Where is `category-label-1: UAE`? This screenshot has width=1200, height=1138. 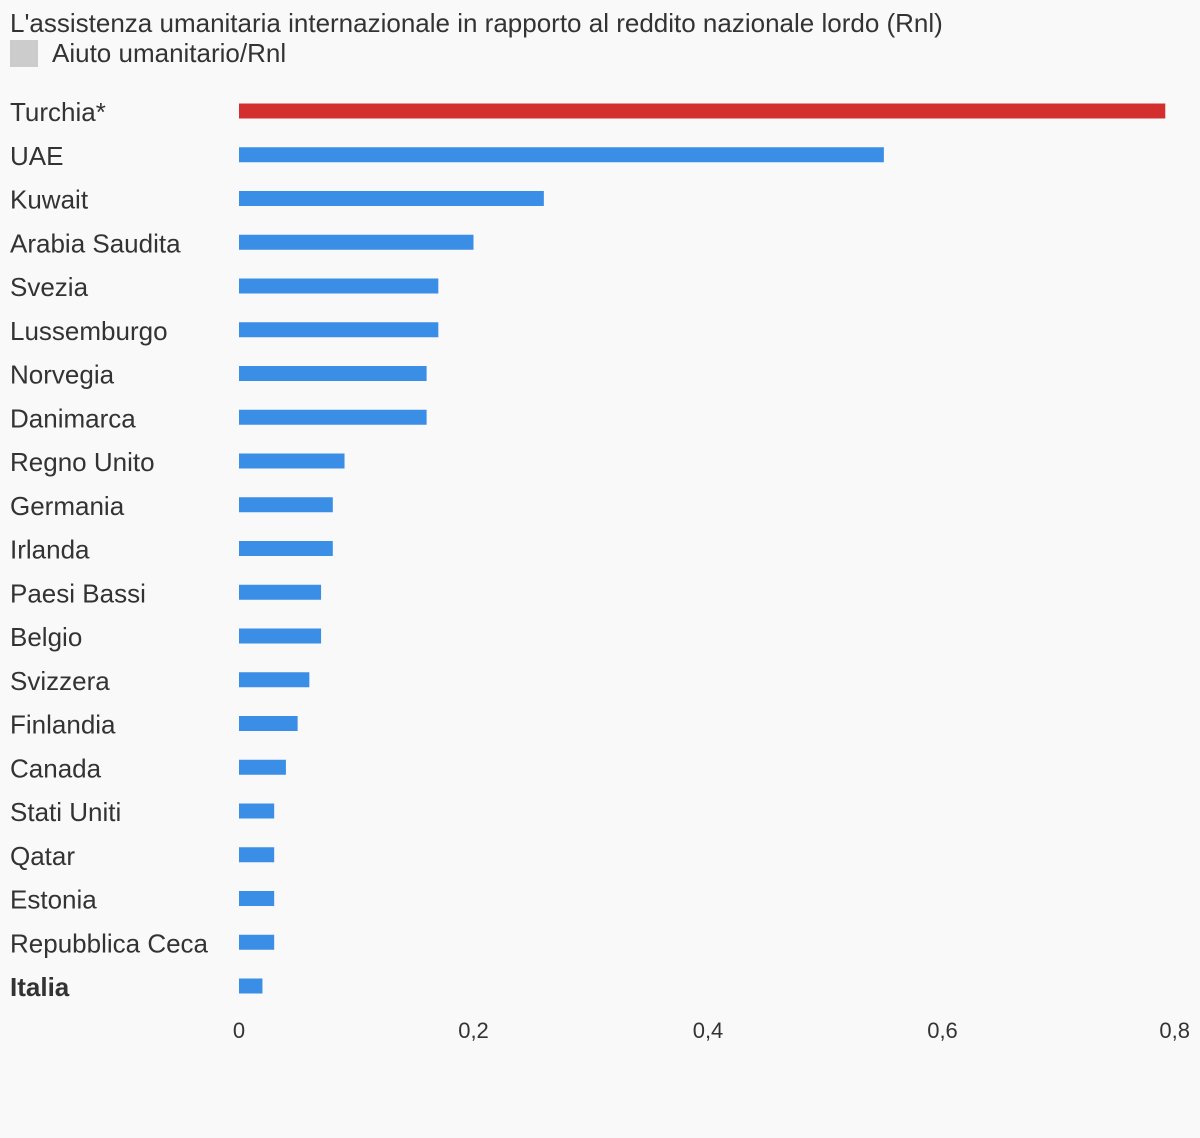 category-label-1: UAE is located at coordinates (36, 156).